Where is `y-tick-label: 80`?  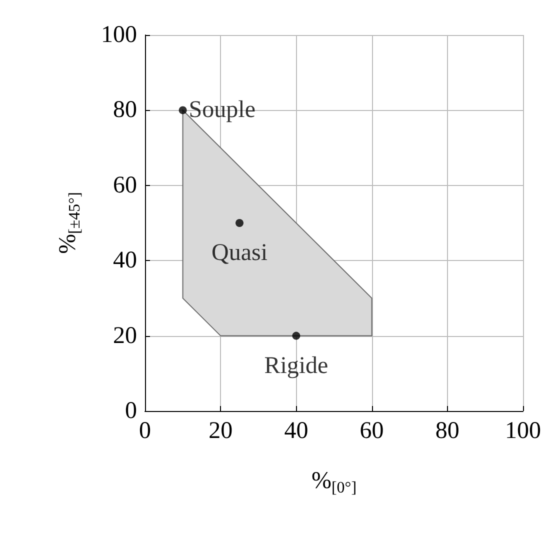 y-tick-label: 80 is located at coordinates (125, 110).